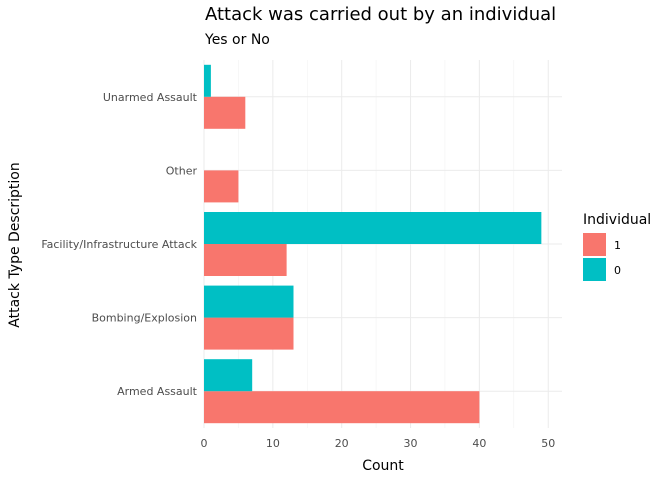 This screenshot has width=672, height=480. I want to click on y-tick-label: Bombing/Explosion, so click(144, 318).